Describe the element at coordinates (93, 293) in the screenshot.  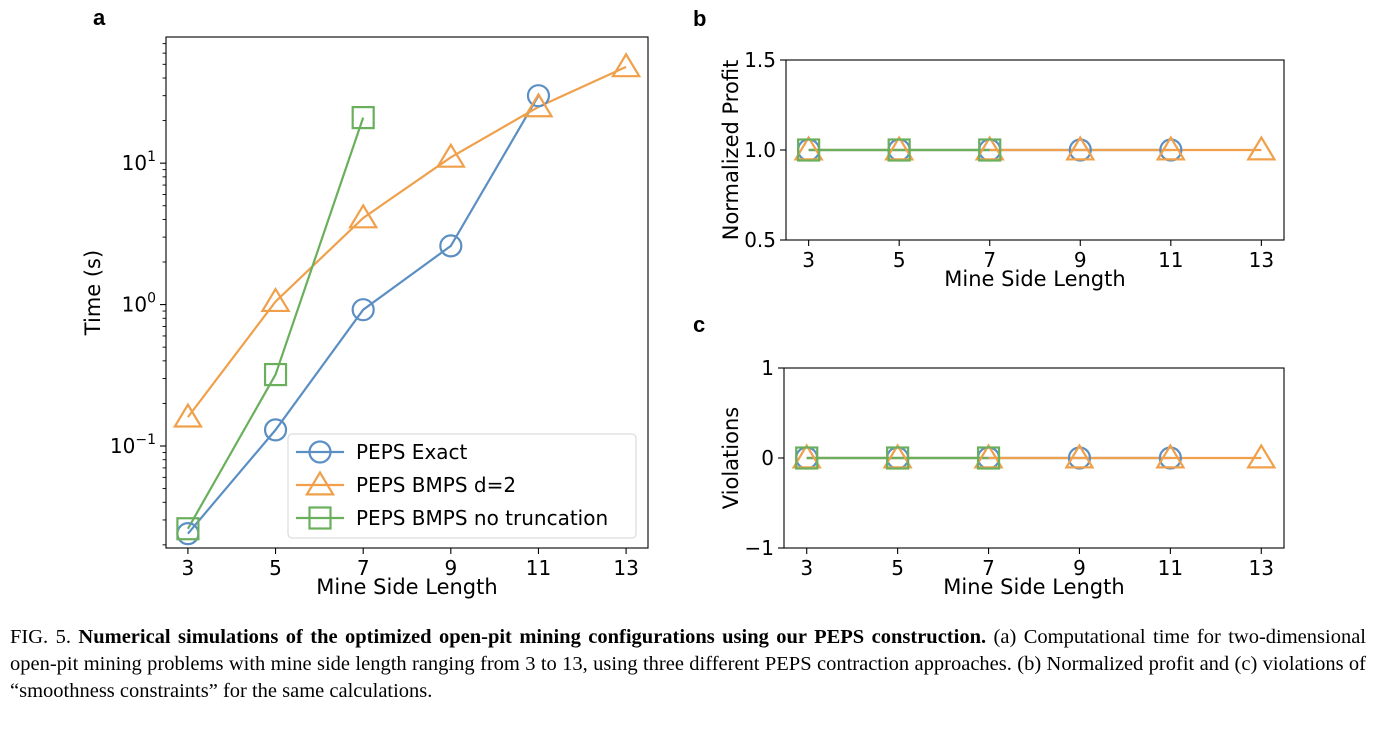
I see `y-axis-label: Time (s)` at that location.